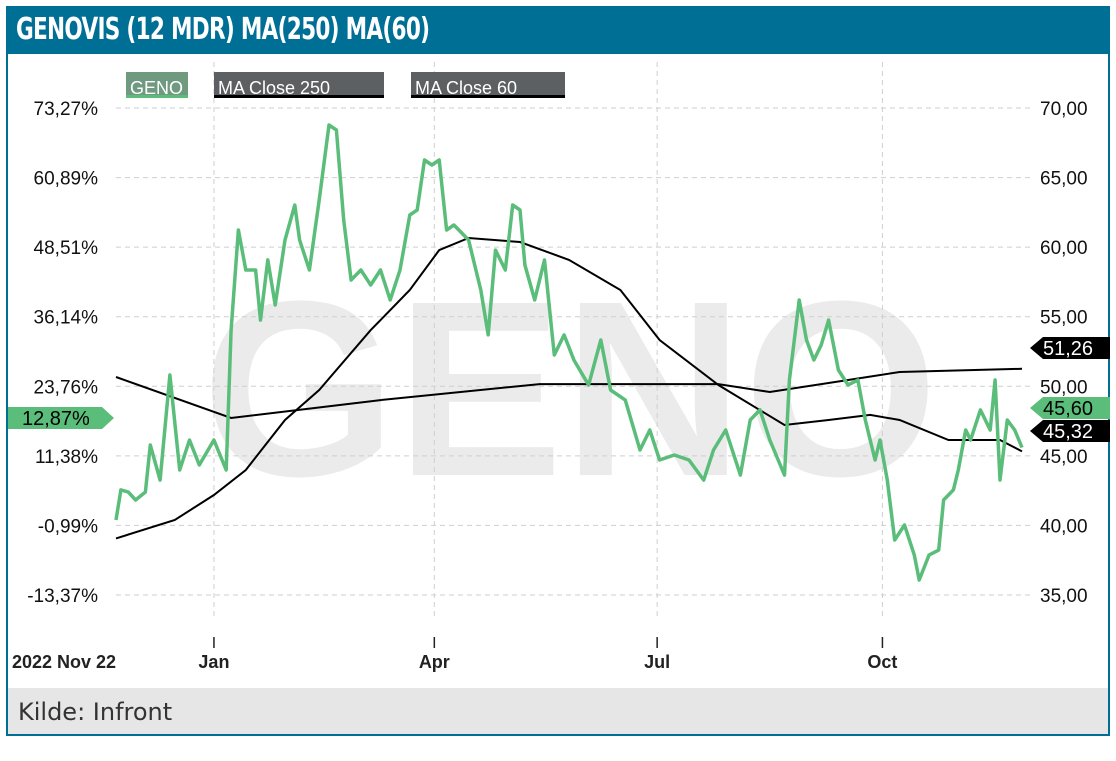  What do you see at coordinates (1064, 387) in the screenshot?
I see `right-axis-tick: 50,00` at bounding box center [1064, 387].